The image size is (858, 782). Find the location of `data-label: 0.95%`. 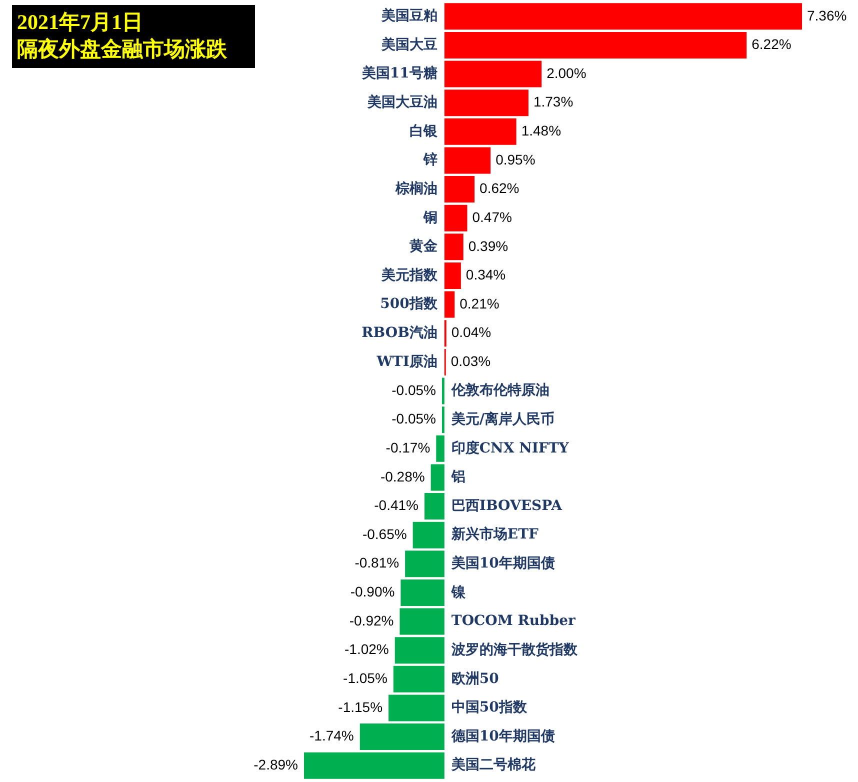

data-label: 0.95% is located at coordinates (516, 159).